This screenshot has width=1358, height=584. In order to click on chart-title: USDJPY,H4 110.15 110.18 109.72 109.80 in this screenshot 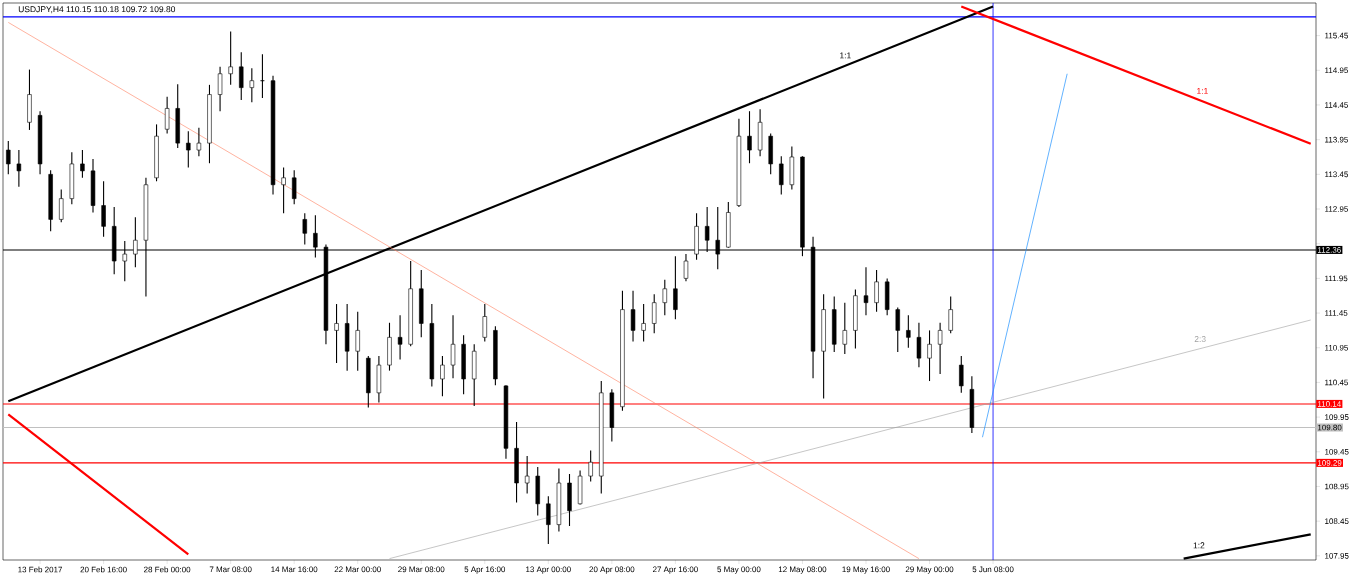, I will do `click(97, 10)`.